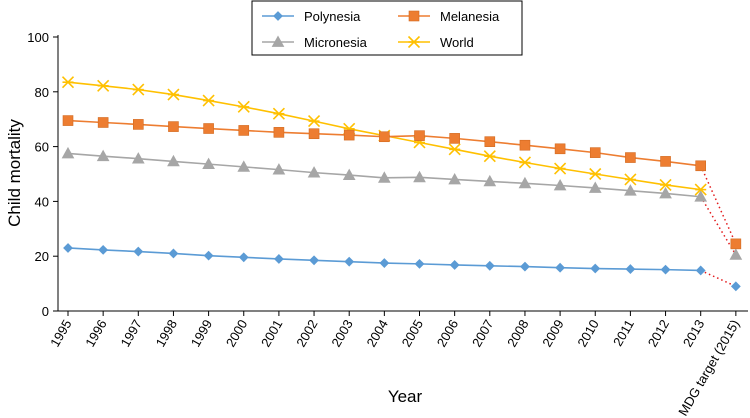 The image size is (750, 418). I want to click on y-tick-label: 40, so click(42, 201).